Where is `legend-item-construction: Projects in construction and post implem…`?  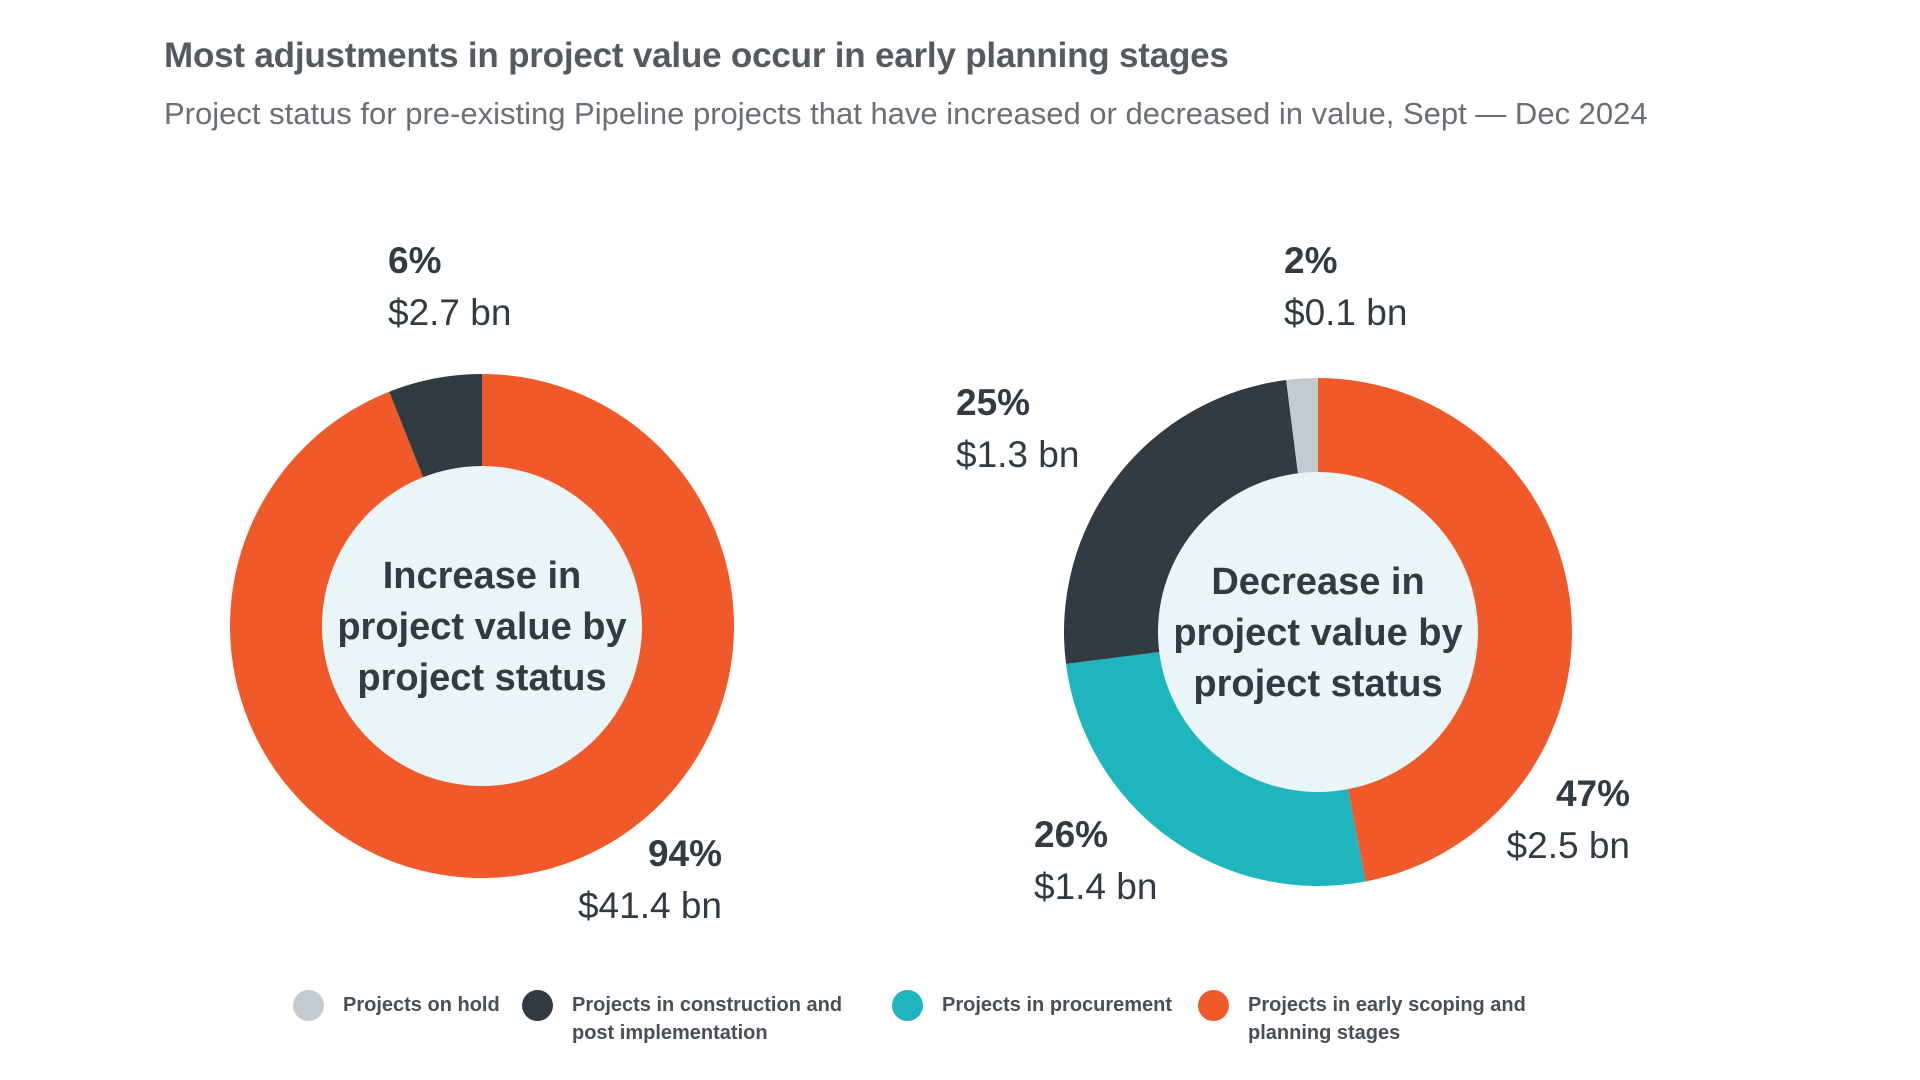 legend-item-construction: Projects in construction and post implem… is located at coordinates (697, 1018).